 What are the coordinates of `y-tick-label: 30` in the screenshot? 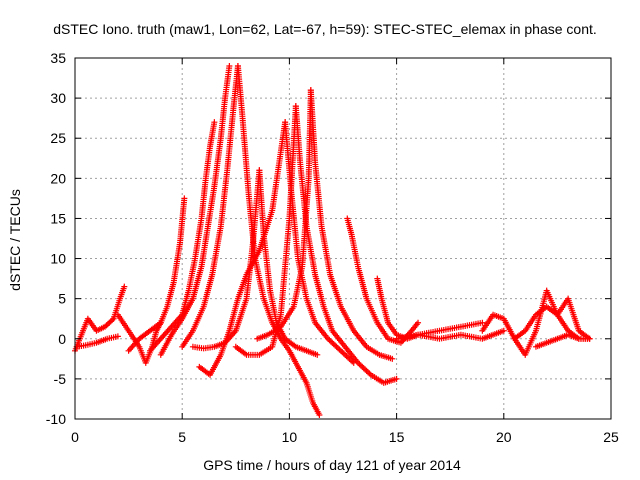 It's located at (58, 98).